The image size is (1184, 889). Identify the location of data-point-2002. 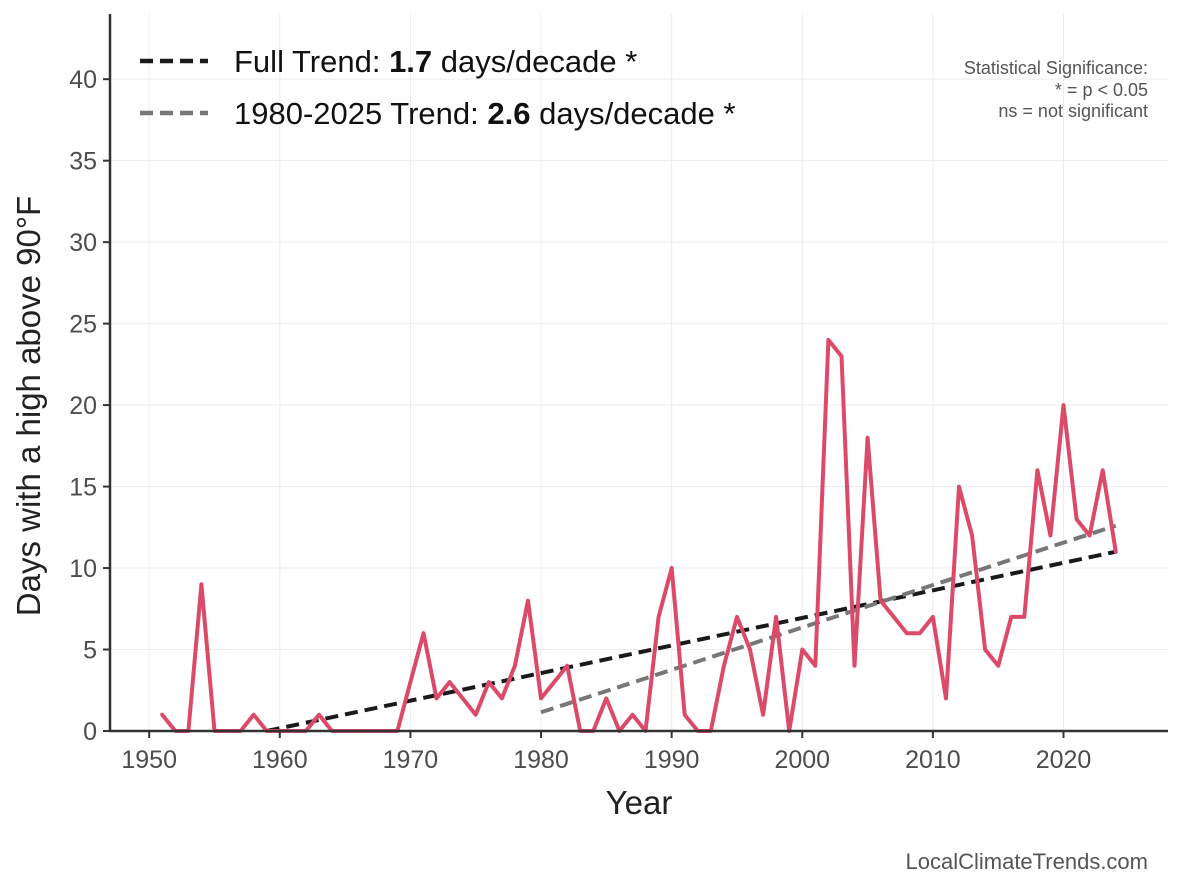
(828, 340).